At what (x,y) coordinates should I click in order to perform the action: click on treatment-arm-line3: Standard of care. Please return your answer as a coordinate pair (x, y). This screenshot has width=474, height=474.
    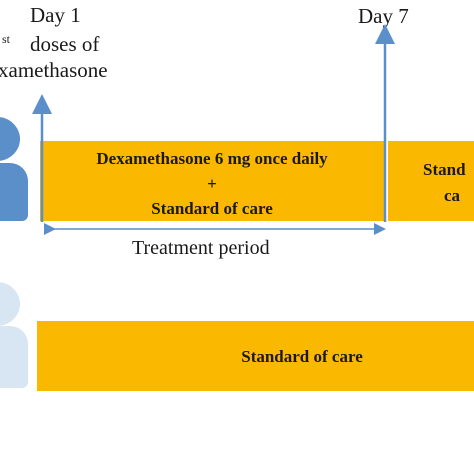
    Looking at the image, I should click on (212, 208).